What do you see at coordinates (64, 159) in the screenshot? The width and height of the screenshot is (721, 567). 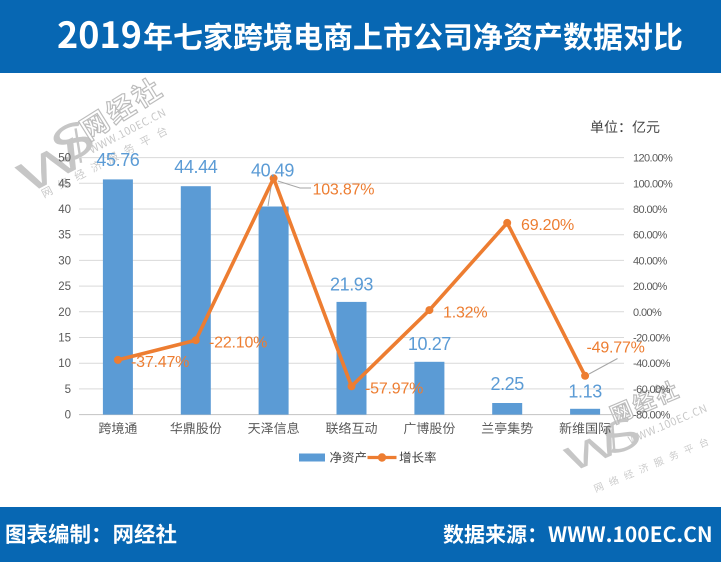 I see `svg-text: 50` at bounding box center [64, 159].